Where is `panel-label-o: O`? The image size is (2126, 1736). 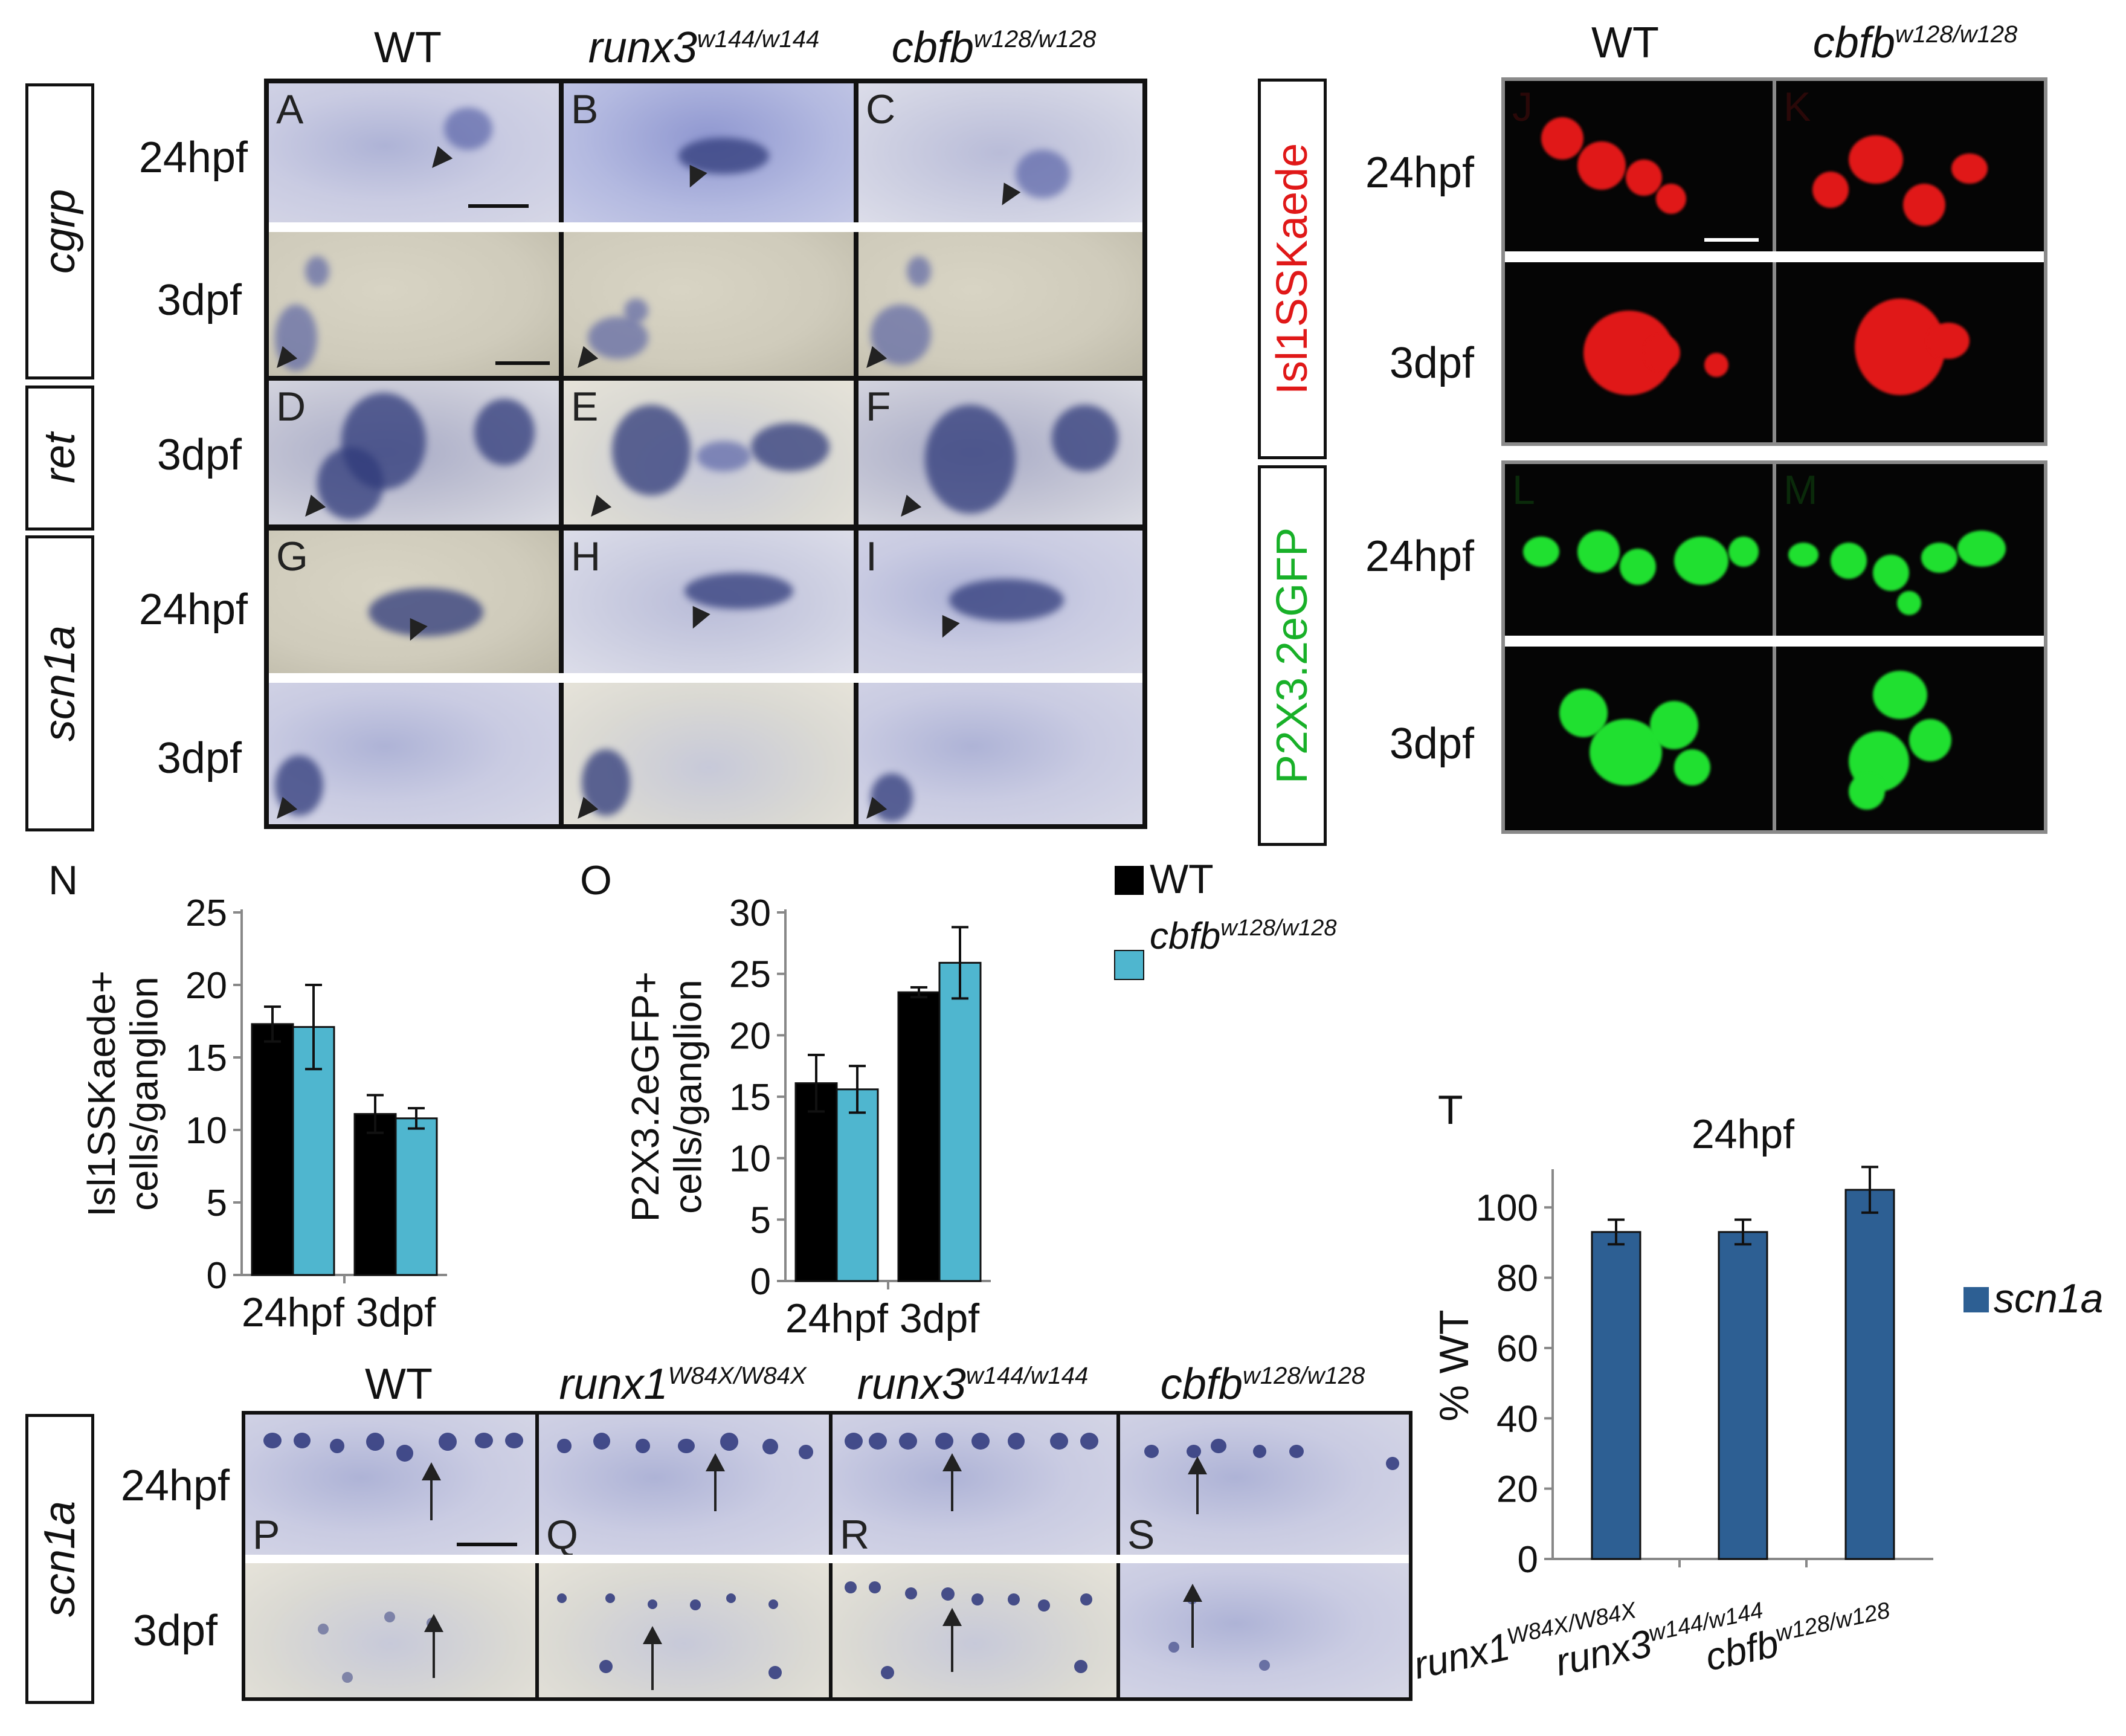 panel-label-o: O is located at coordinates (596, 880).